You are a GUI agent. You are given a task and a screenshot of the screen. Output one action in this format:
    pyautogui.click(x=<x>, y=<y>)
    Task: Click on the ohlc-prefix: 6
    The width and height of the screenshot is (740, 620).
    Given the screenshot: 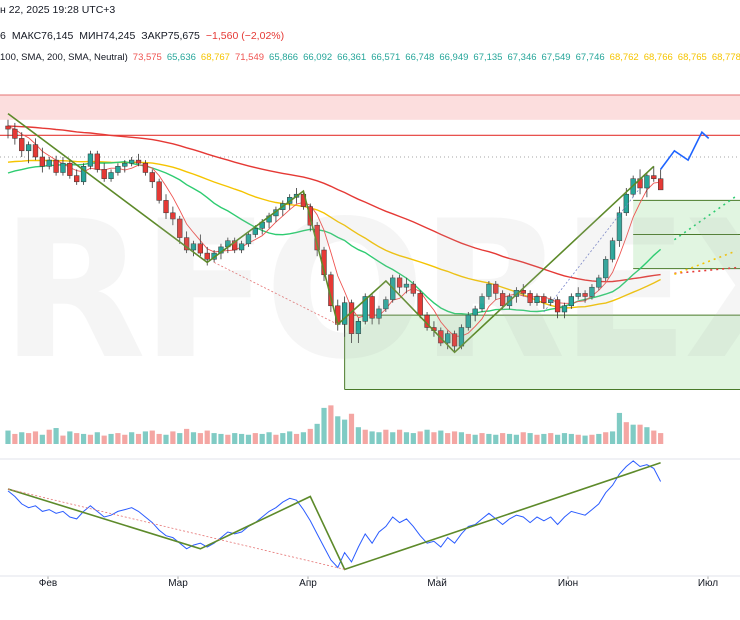 What is the action you would take?
    pyautogui.click(x=3, y=36)
    